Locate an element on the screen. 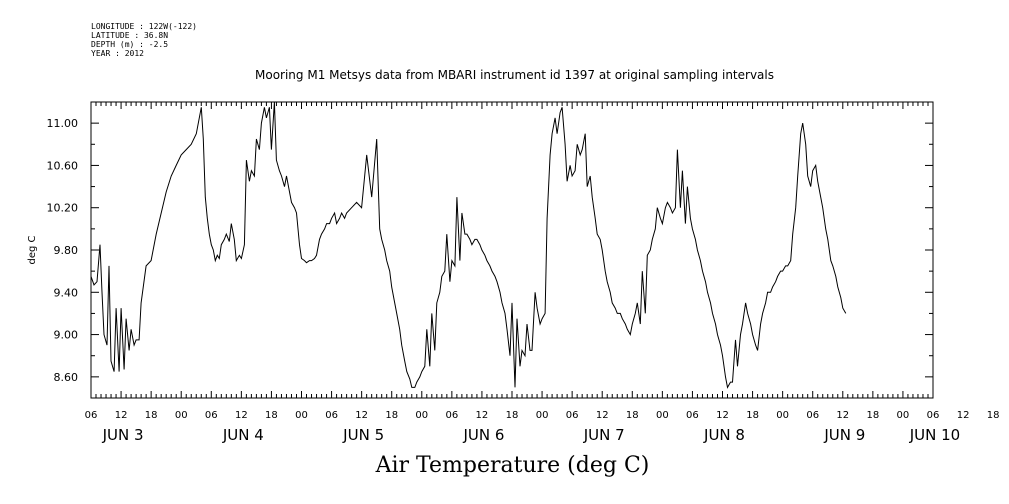 The height and width of the screenshot is (504, 1009). variable-title: Air Temperature (deg C) is located at coordinates (512, 465).